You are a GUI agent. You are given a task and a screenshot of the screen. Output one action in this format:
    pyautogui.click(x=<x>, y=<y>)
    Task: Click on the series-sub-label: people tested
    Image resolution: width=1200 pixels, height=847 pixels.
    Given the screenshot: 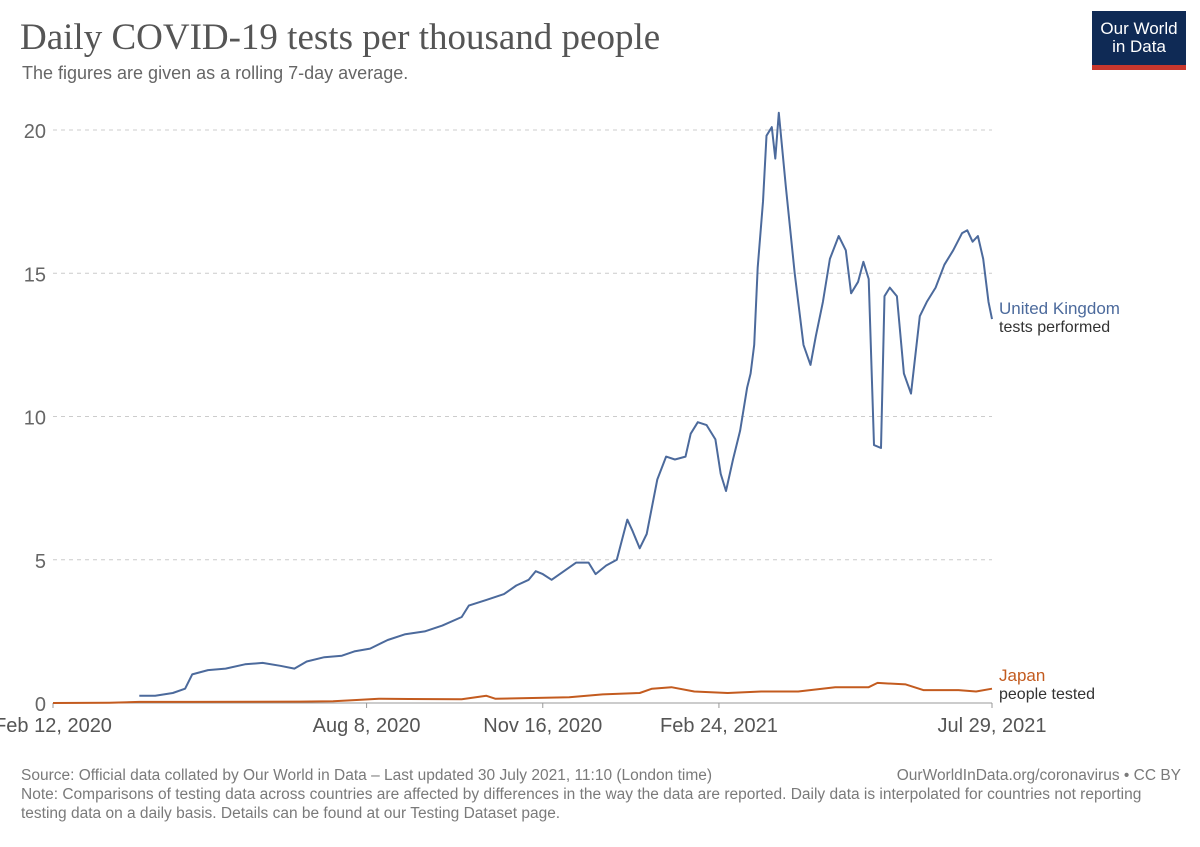 What is the action you would take?
    pyautogui.click(x=1047, y=694)
    